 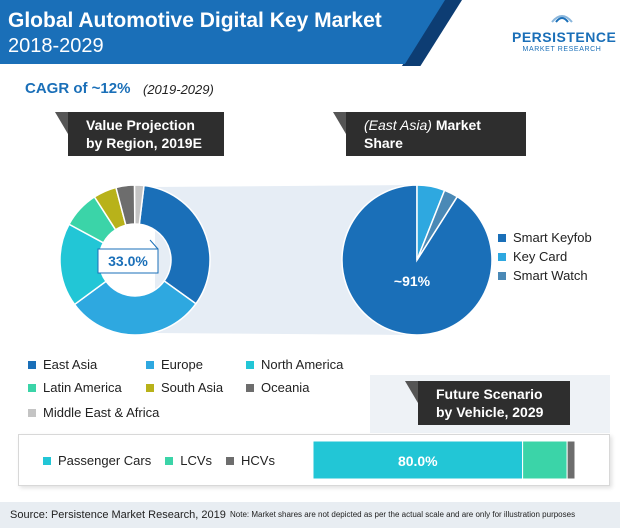 I want to click on product-title-italic: (East Asia), so click(x=398, y=125).